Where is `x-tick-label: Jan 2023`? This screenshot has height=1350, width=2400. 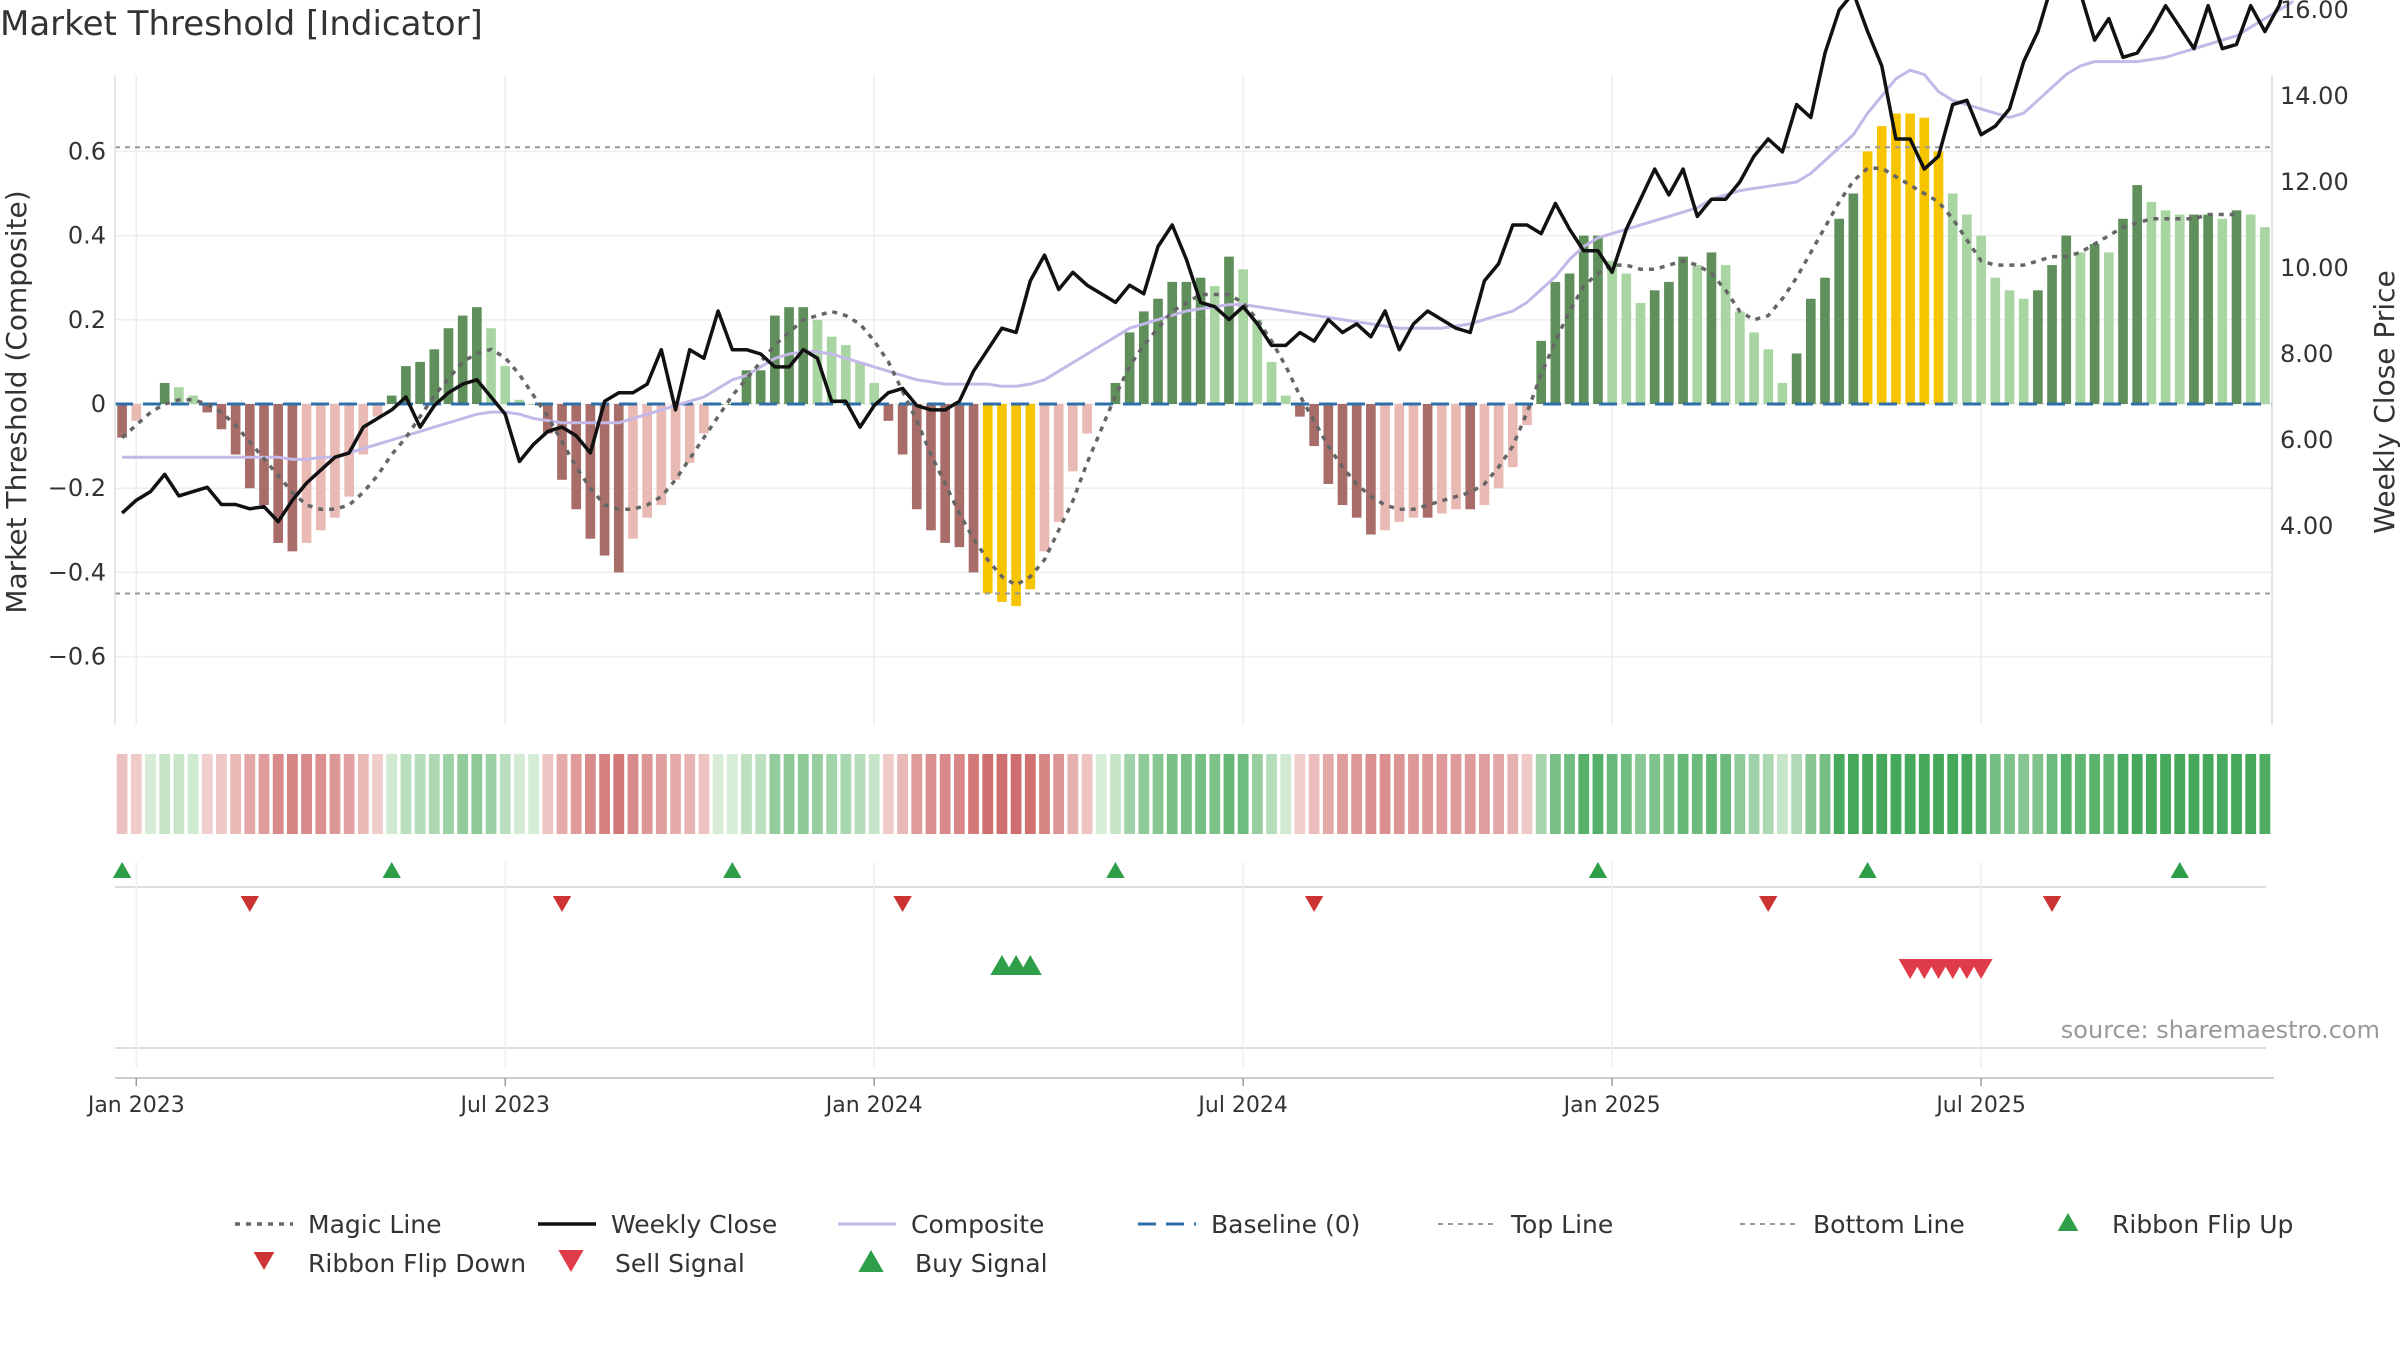 x-tick-label: Jan 2023 is located at coordinates (135, 1105).